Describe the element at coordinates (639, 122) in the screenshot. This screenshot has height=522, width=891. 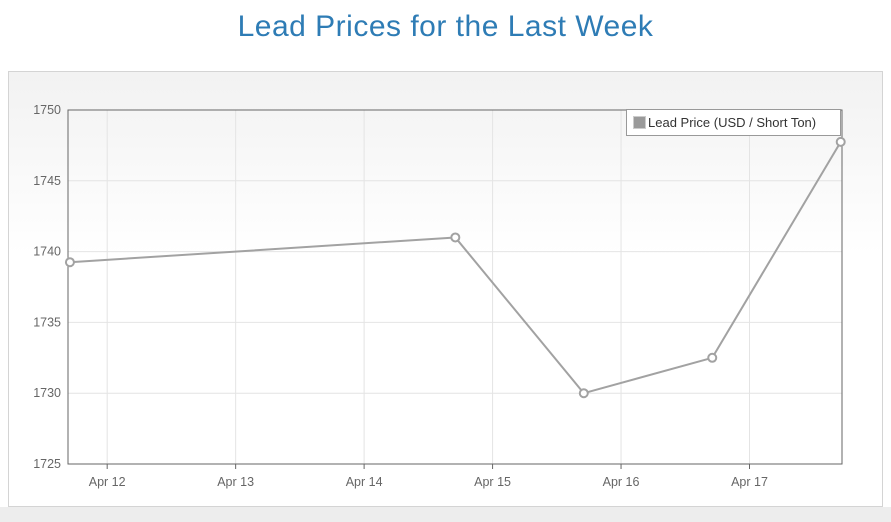
I see `legend-series-swatch-icon` at that location.